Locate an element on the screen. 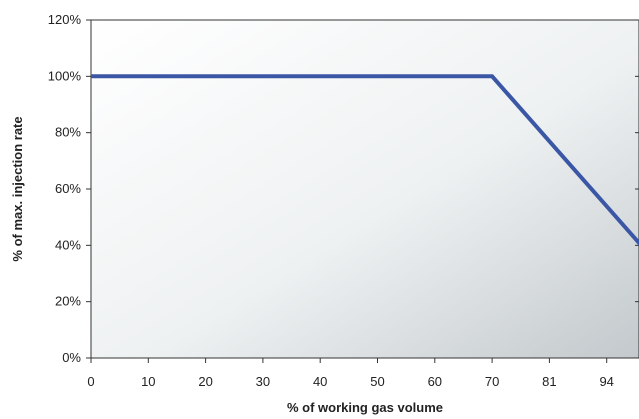  y-axis-tick-labels: 0% 20% 40% 60% 80% 100% 120% is located at coordinates (65, 188).